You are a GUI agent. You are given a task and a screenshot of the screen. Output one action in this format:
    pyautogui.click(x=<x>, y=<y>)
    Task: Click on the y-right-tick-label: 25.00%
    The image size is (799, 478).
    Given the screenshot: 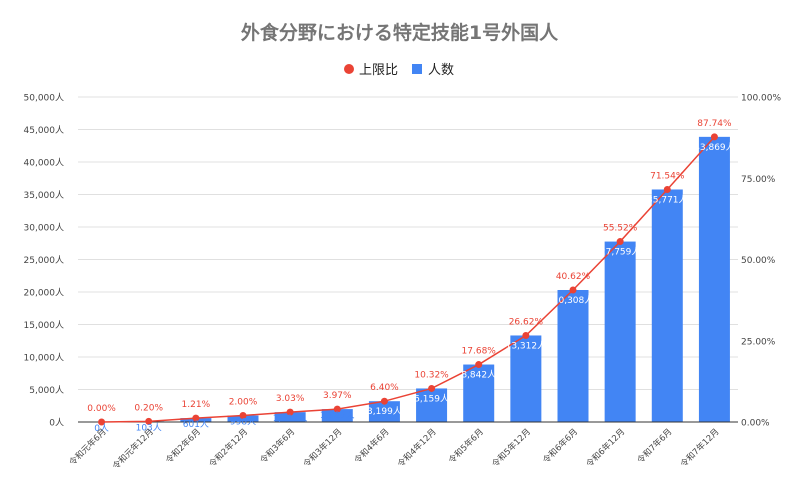 What is the action you would take?
    pyautogui.click(x=758, y=342)
    